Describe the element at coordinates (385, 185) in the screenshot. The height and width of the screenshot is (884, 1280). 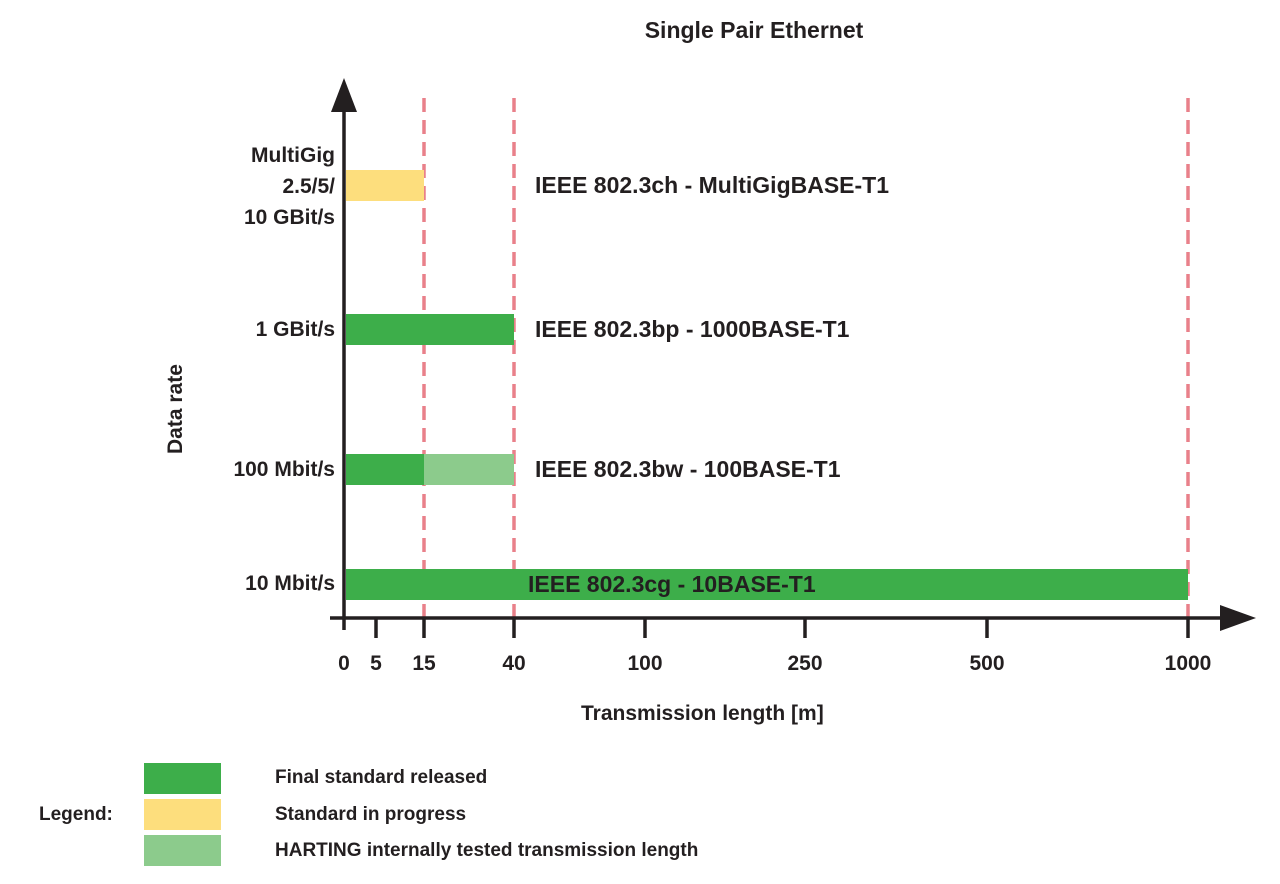
I see `bar-multigig-in-progress` at that location.